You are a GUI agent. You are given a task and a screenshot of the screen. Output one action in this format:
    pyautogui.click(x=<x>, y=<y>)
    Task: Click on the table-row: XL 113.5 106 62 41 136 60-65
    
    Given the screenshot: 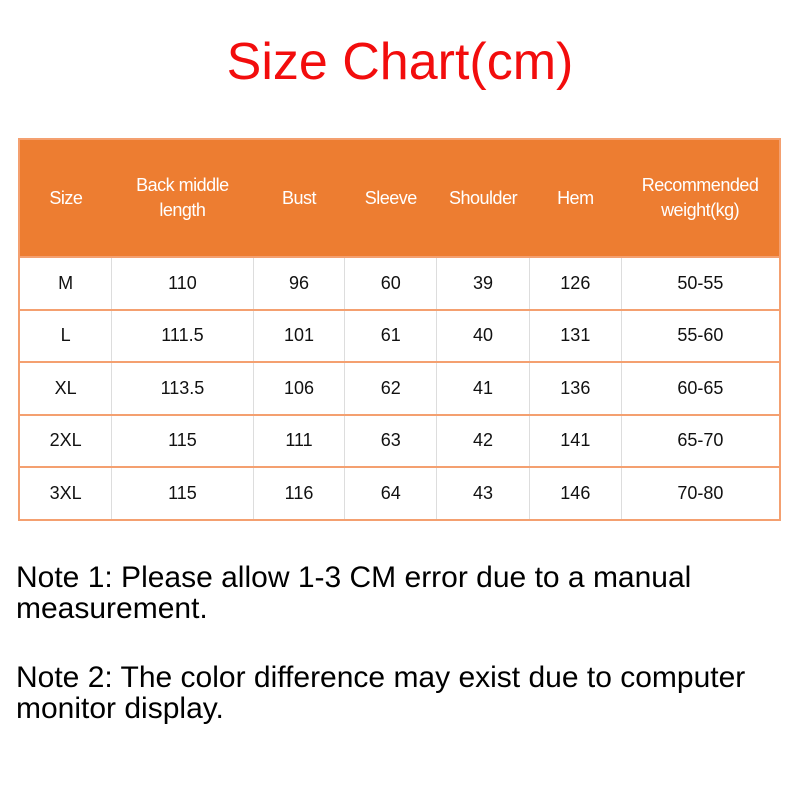 What is the action you would take?
    pyautogui.click(x=399, y=388)
    